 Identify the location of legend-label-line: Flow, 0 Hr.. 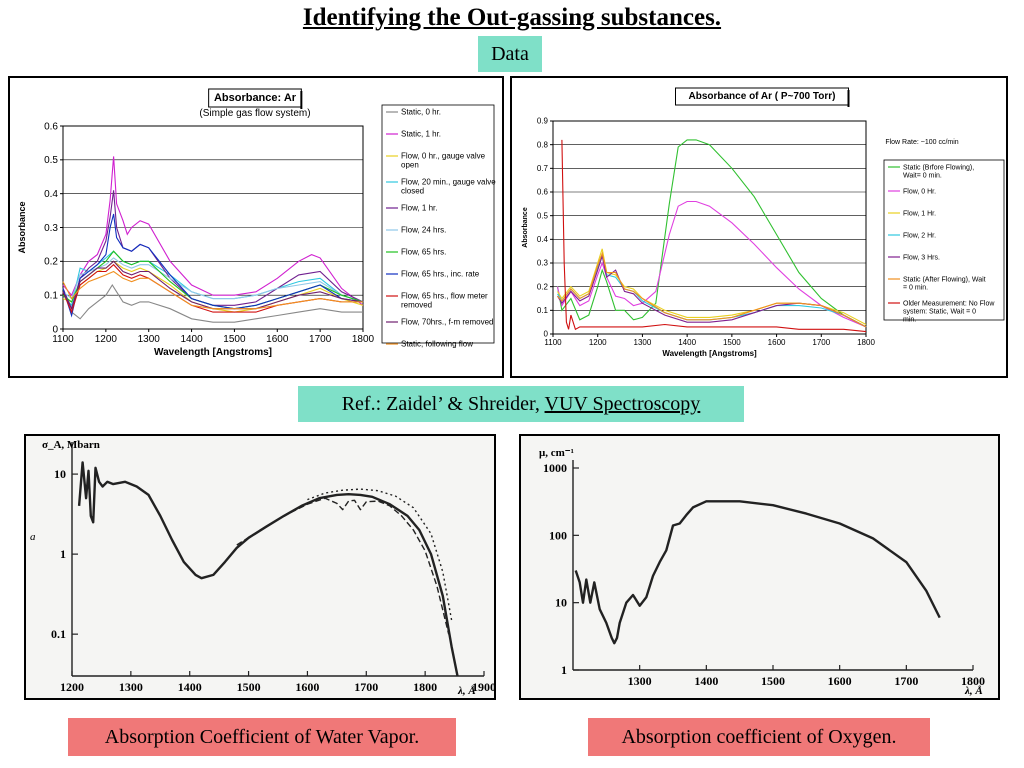
(919, 191).